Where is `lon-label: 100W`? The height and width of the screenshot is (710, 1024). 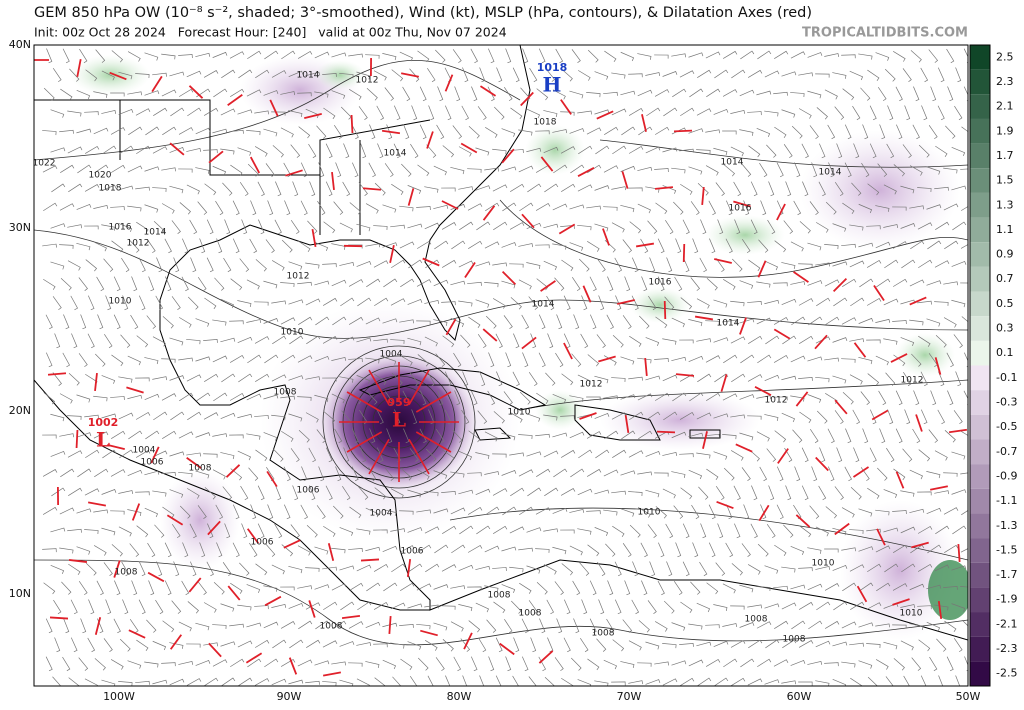
lon-label: 100W is located at coordinates (119, 696).